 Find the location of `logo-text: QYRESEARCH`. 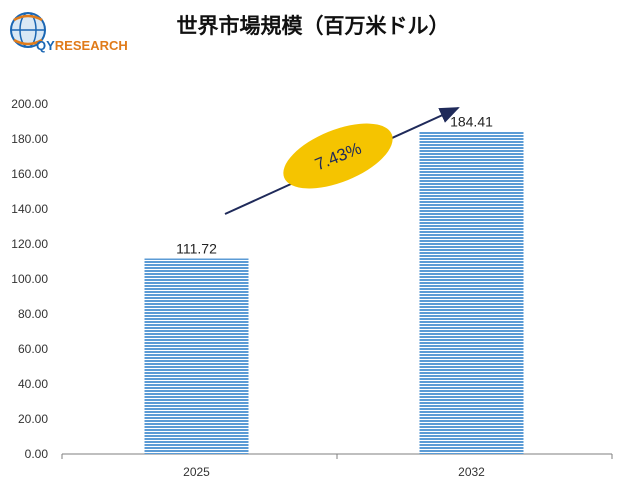

logo-text: QYRESEARCH is located at coordinates (82, 45).